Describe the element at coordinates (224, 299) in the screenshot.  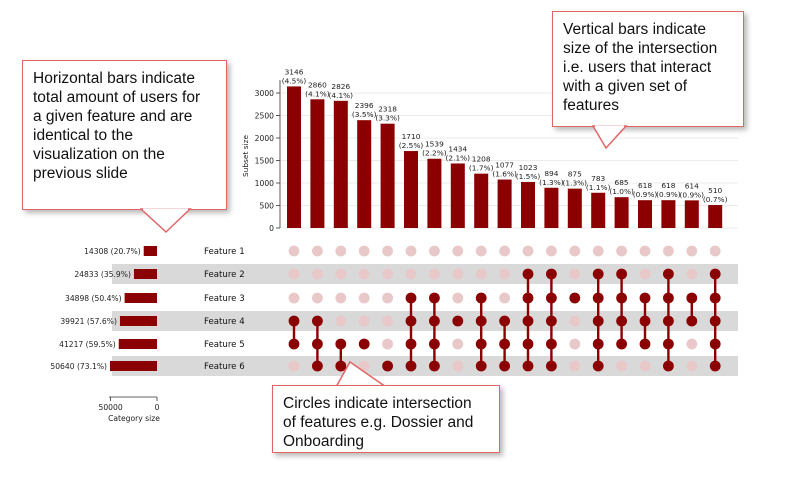
I see `feature-name-label: Feature 3` at that location.